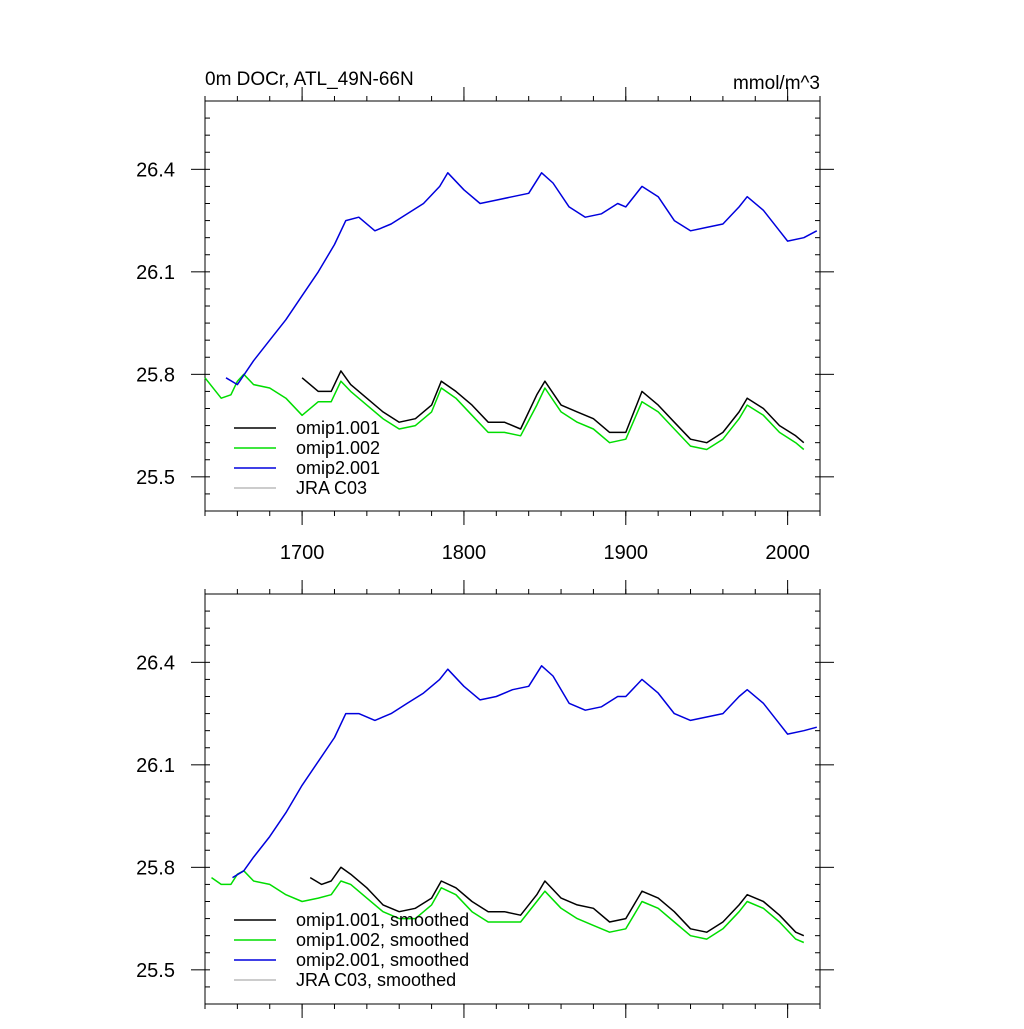 Image resolution: width=1024 pixels, height=1029 pixels. What do you see at coordinates (524, 772) in the screenshot?
I see `series-line-omip2-001-smoothed` at bounding box center [524, 772].